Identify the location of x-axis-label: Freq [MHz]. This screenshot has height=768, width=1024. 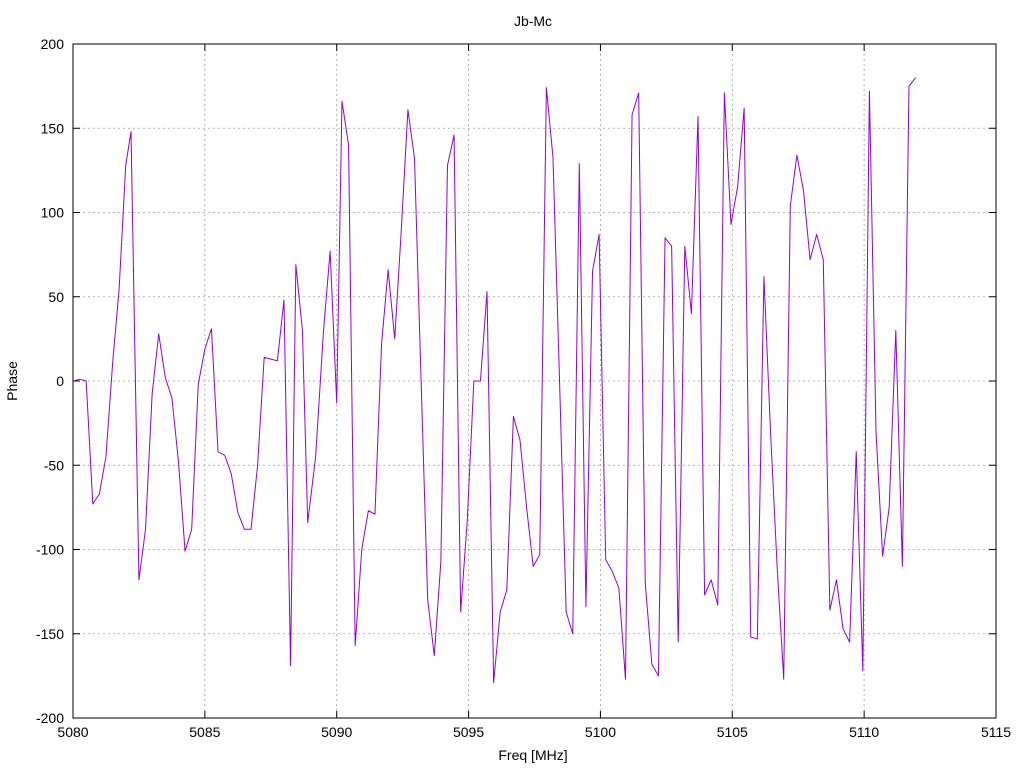
(532, 755).